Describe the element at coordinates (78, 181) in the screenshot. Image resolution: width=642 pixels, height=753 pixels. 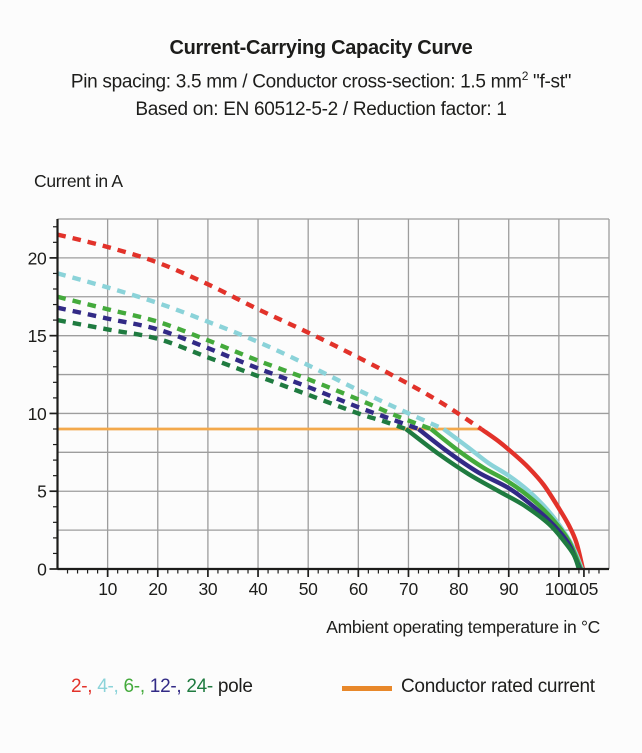
I see `y-axis-title: Current in A` at that location.